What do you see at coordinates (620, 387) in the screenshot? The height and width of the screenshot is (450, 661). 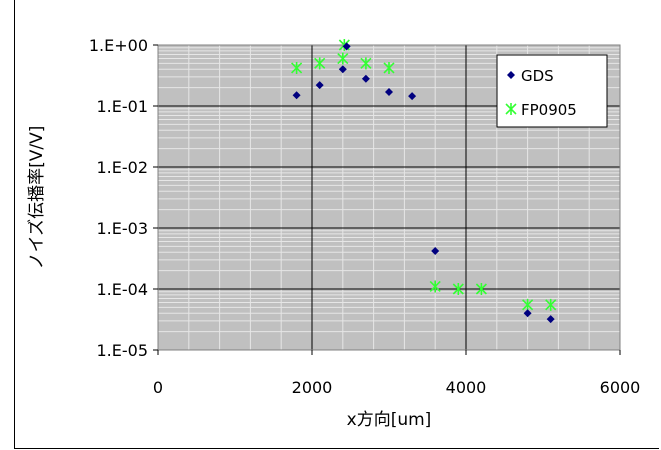 I see `x-tick-label: 6000` at bounding box center [620, 387].